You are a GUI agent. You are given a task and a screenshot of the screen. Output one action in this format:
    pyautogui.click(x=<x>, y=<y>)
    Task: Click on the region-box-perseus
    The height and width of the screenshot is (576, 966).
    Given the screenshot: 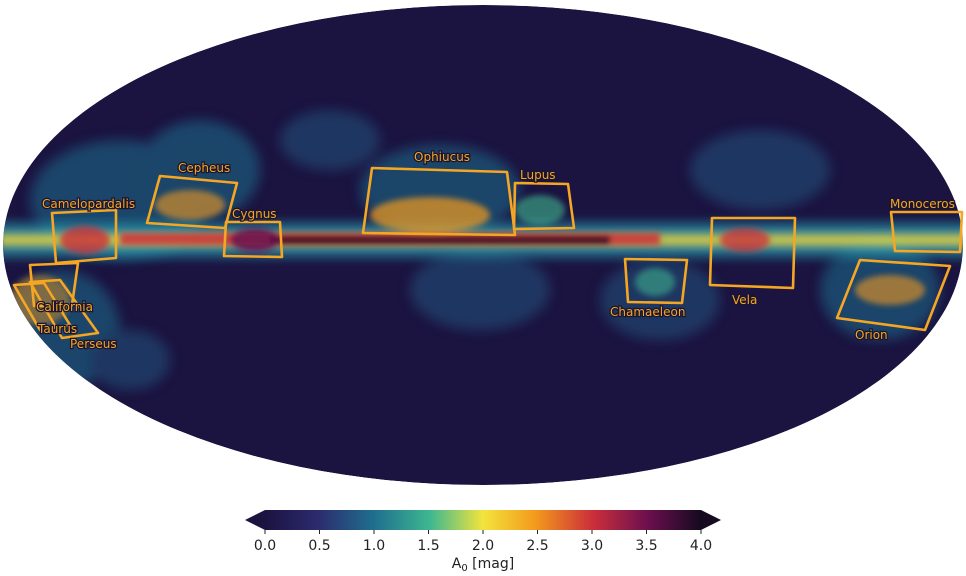 What is the action you would take?
    pyautogui.click(x=64, y=309)
    